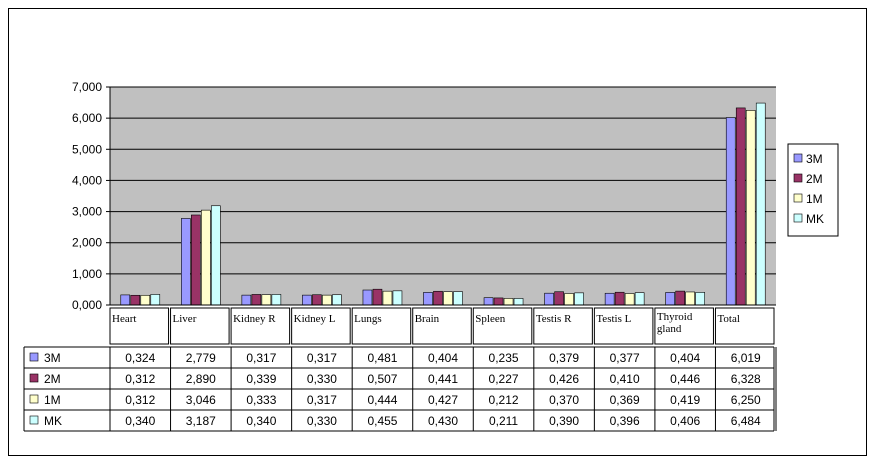 Image resolution: width=875 pixels, height=460 pixels. What do you see at coordinates (261, 379) in the screenshot?
I see `table-value-cell: 0,339` at bounding box center [261, 379].